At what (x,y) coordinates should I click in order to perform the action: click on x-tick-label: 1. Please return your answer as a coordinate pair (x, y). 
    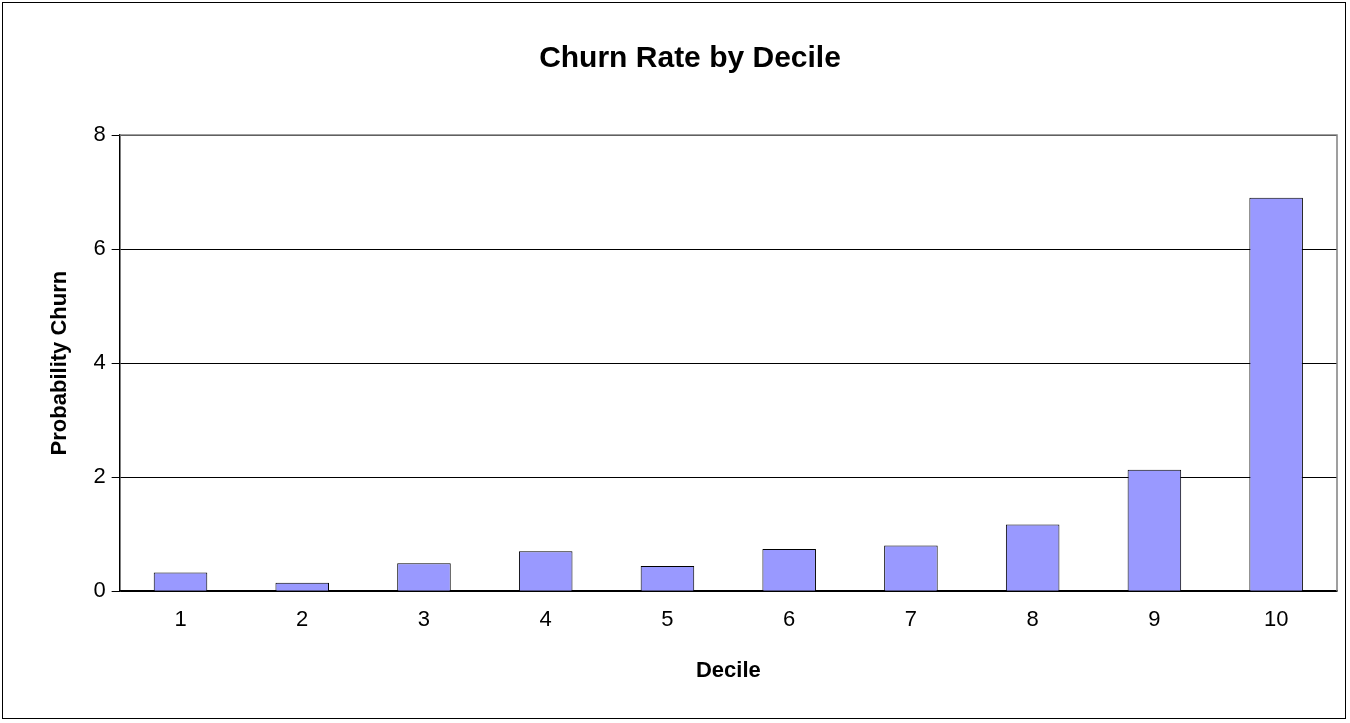
    Looking at the image, I should click on (180, 619).